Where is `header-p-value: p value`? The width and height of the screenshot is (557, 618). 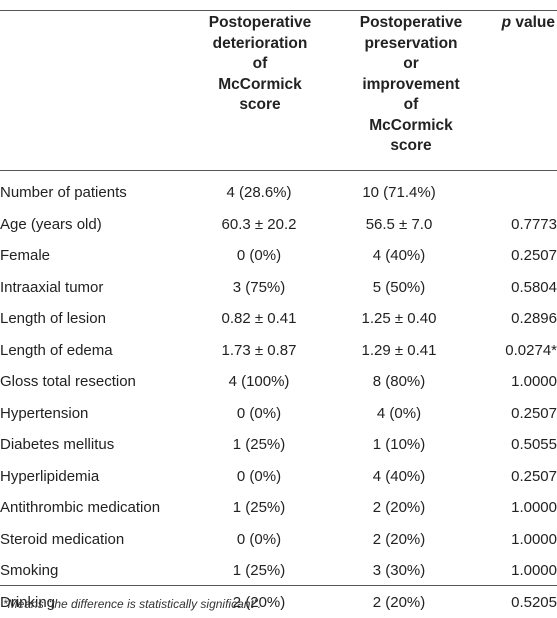
header-p-value: p value is located at coordinates (523, 23).